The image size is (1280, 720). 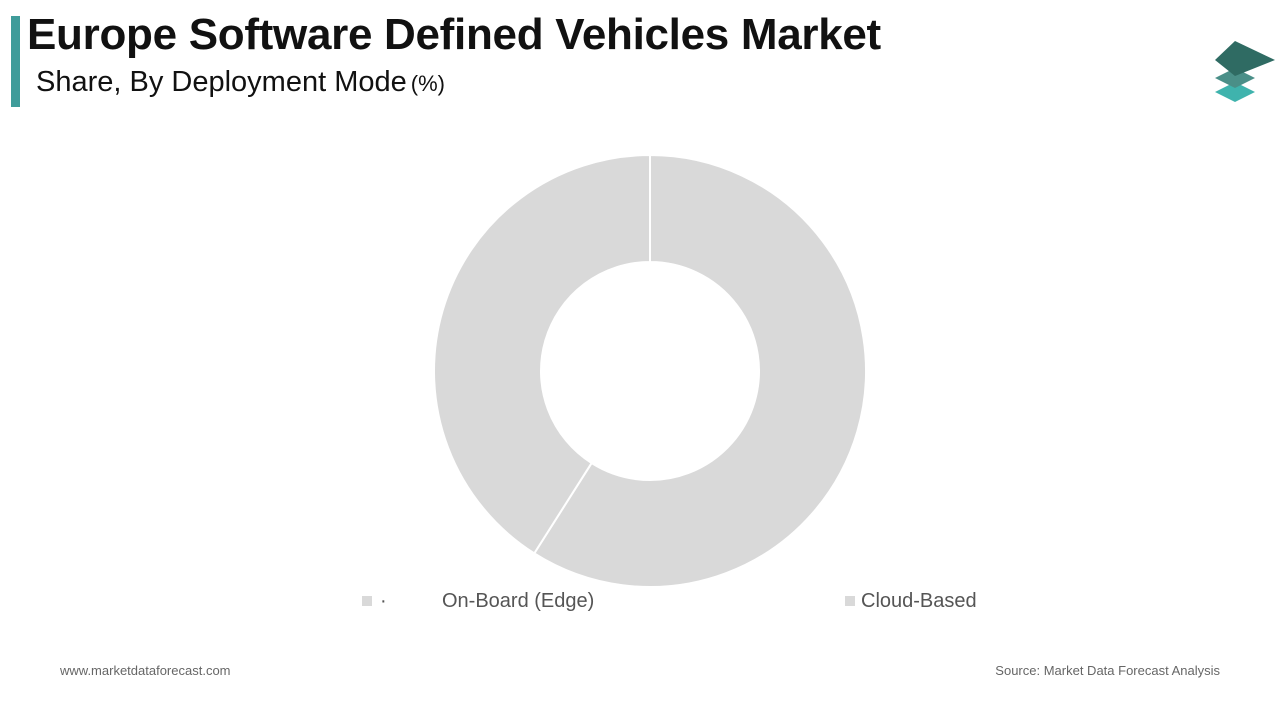 What do you see at coordinates (542, 354) in the screenshot?
I see `donut-slice-cloud-based` at bounding box center [542, 354].